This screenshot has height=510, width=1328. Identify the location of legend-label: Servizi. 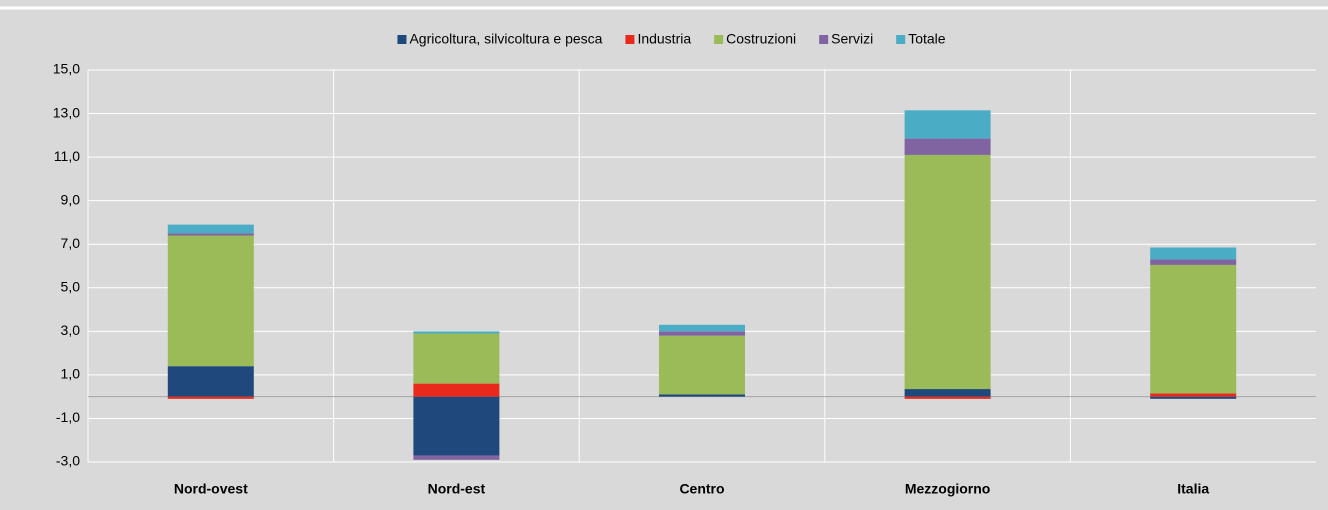
(852, 39).